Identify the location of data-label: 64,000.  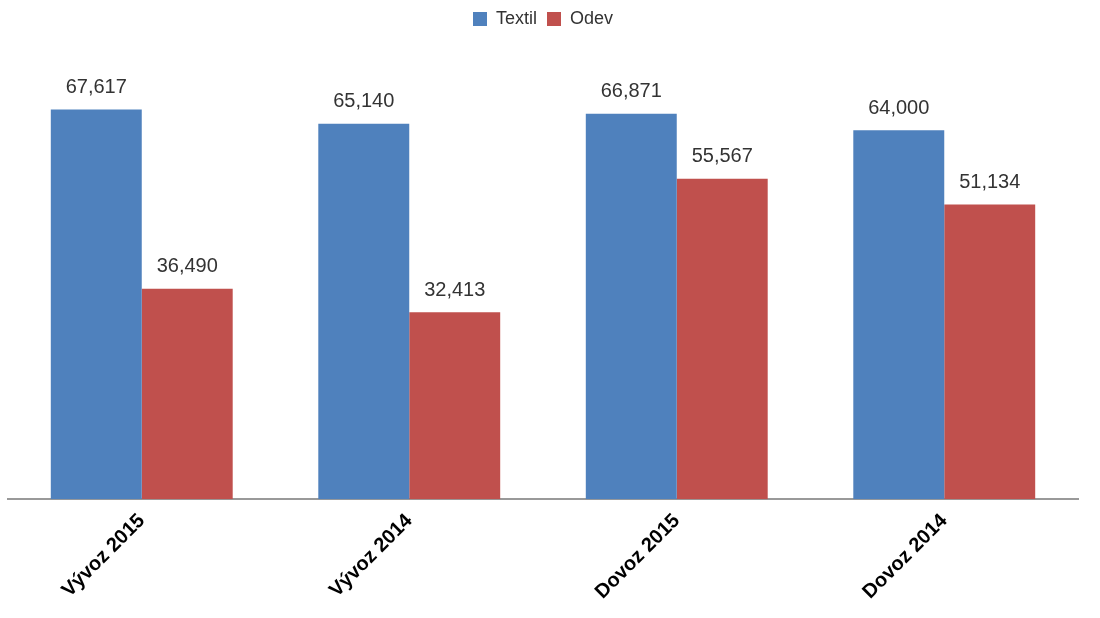
(899, 106).